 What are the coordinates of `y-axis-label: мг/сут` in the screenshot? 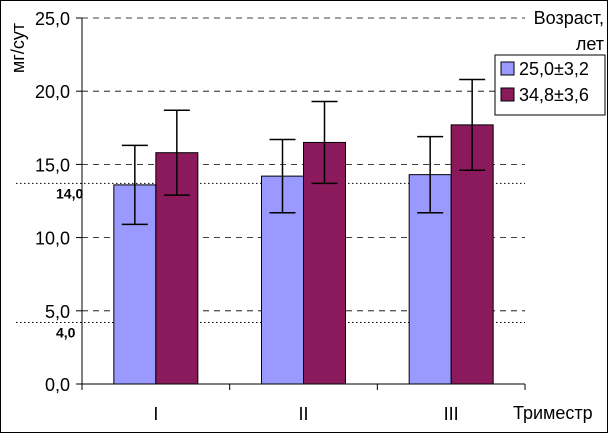 It's located at (18, 48).